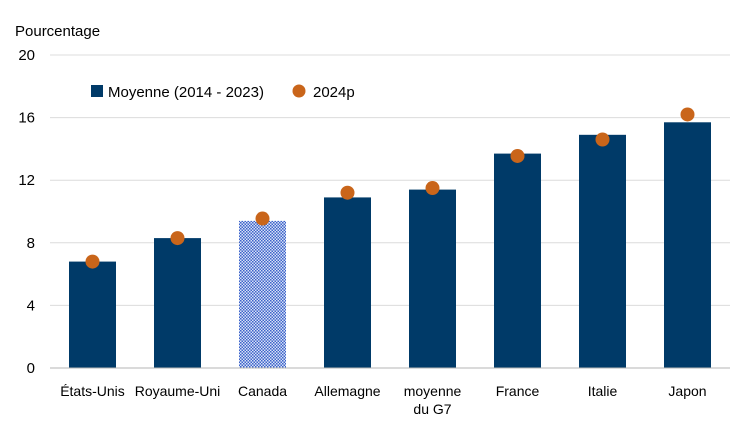  What do you see at coordinates (31, 305) in the screenshot?
I see `y-tick-label: 4` at bounding box center [31, 305].